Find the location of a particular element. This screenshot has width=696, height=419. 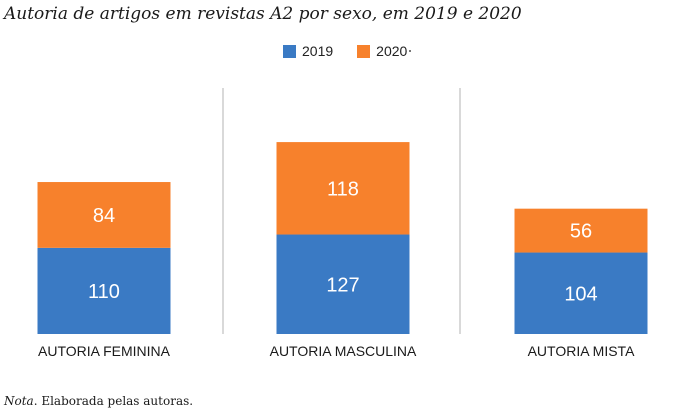

figure-note: Nota. Elaborada pelas autoras. is located at coordinates (98, 401).